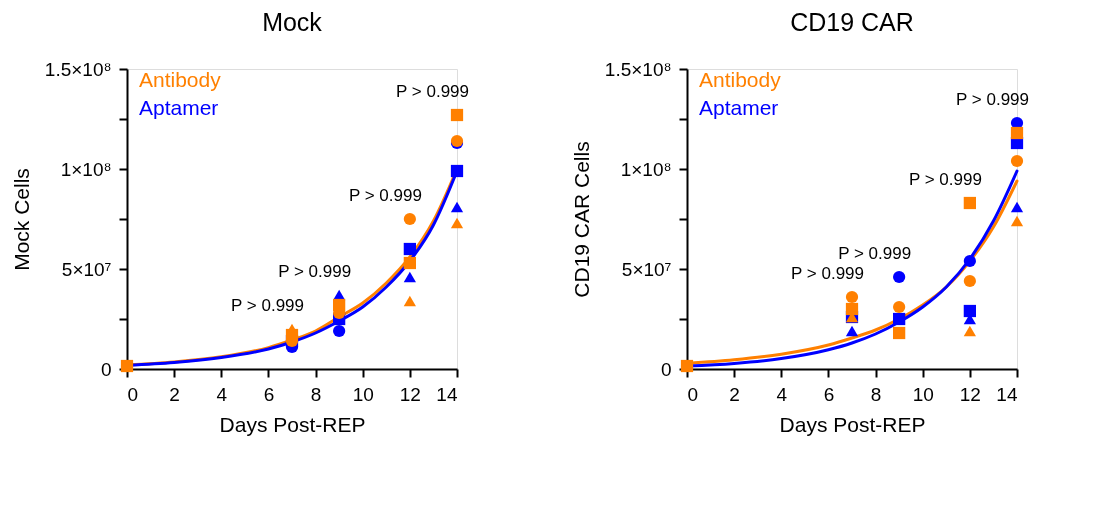  What do you see at coordinates (852, 22) in the screenshot?
I see `chart-title: CD19 CAR` at bounding box center [852, 22].